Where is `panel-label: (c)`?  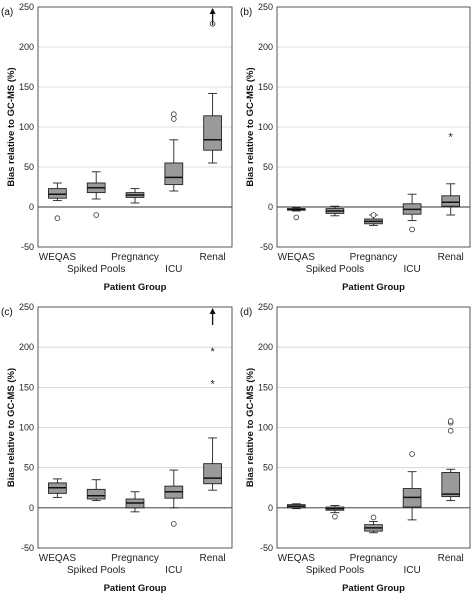
panel-label: (c) is located at coordinates (7, 312).